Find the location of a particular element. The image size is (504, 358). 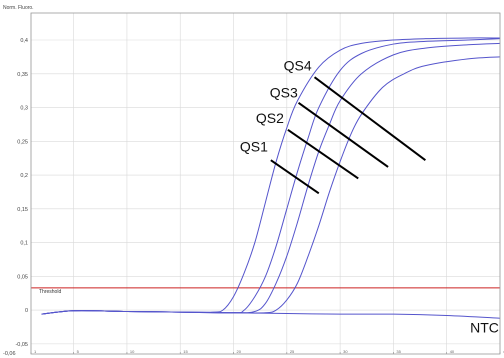

x-tick-label: 40 is located at coordinates (452, 351).